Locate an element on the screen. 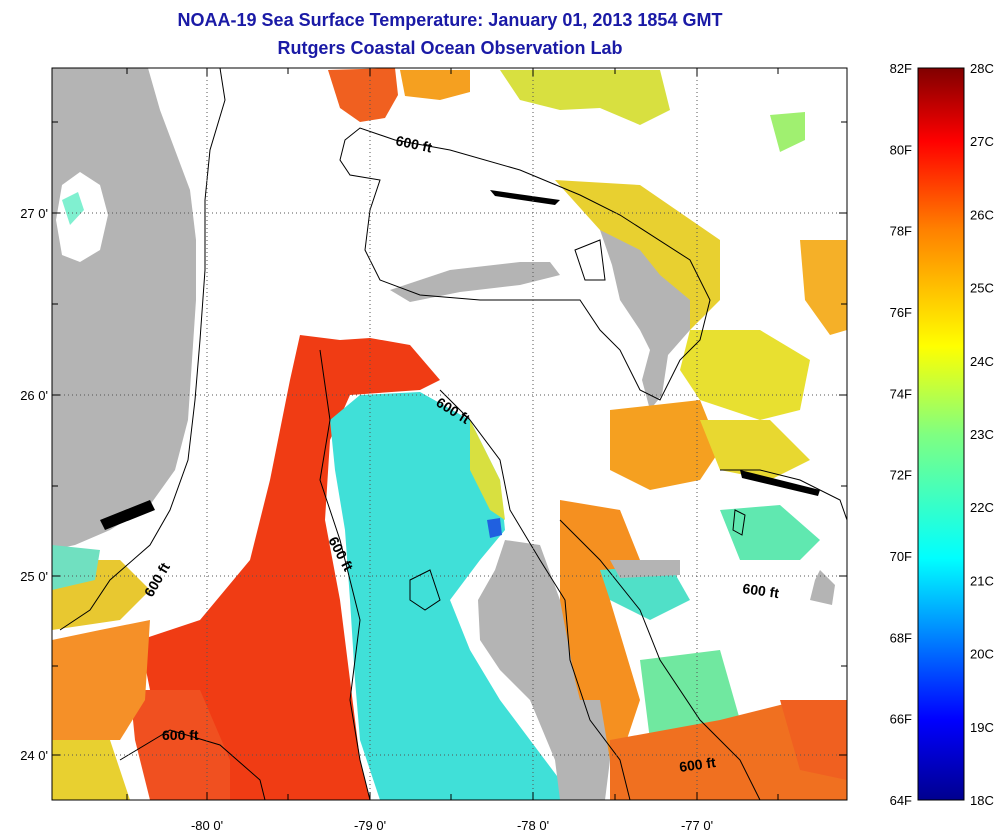  lake-water-patch is located at coordinates (73, 208).